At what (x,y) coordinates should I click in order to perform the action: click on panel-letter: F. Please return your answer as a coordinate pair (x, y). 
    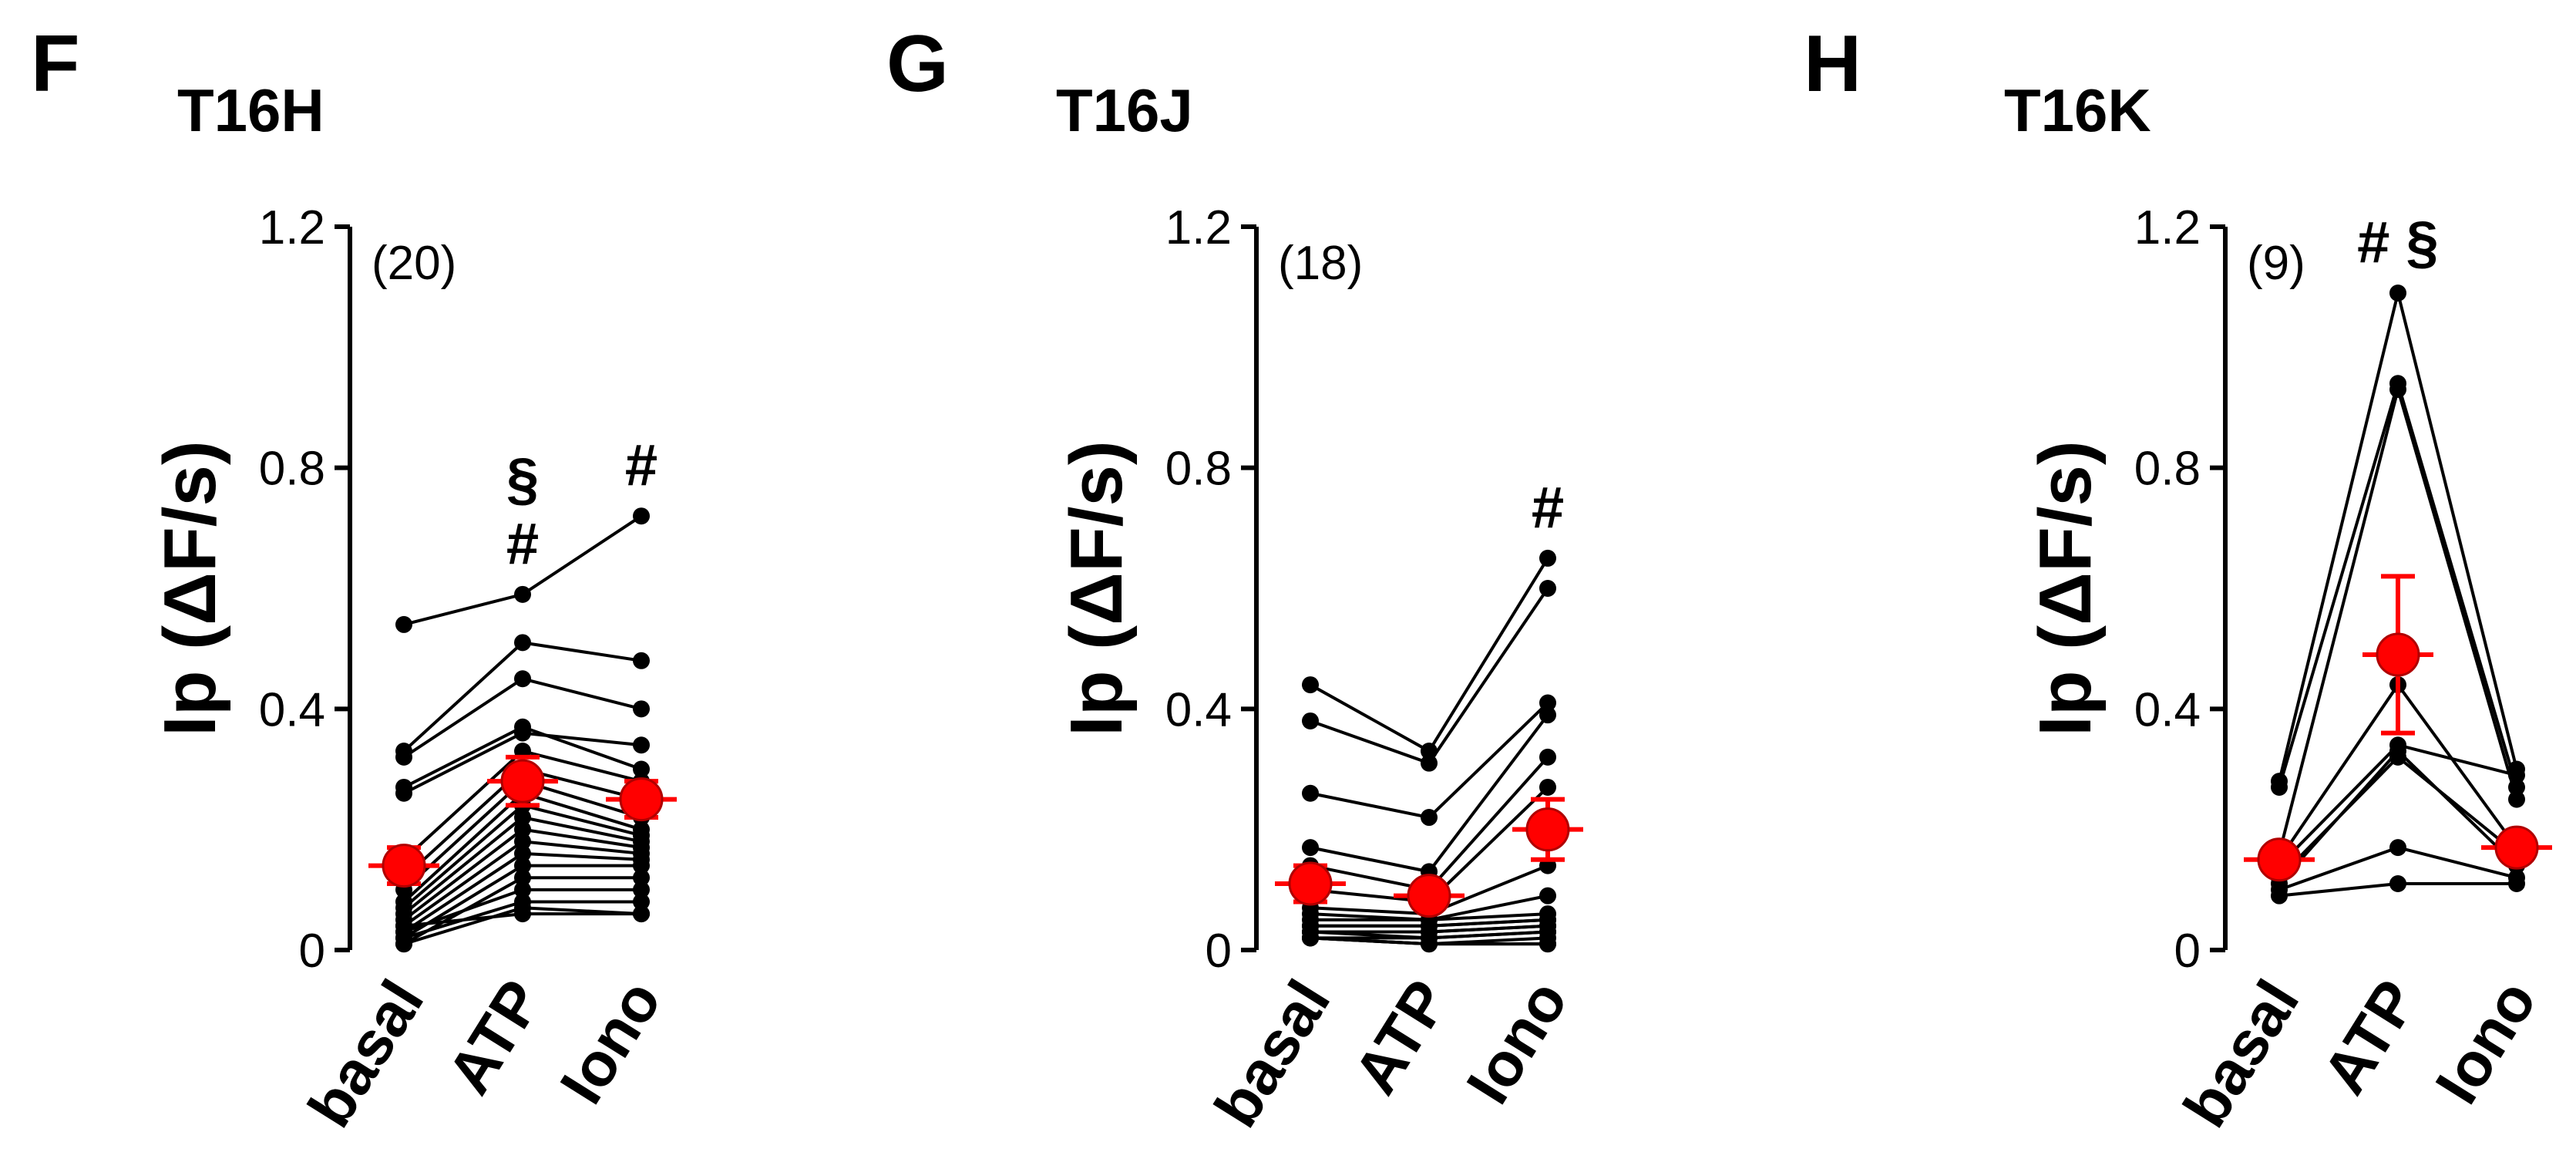
    Looking at the image, I should click on (55, 64).